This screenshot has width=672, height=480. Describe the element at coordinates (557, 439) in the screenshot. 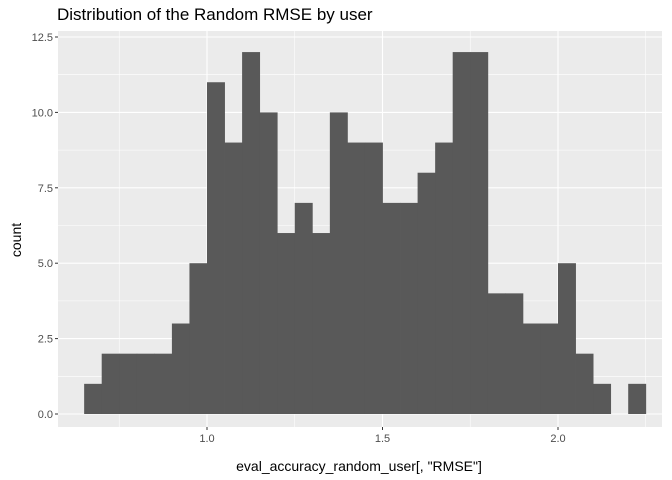

I see `x-tick-label: 2.0` at that location.